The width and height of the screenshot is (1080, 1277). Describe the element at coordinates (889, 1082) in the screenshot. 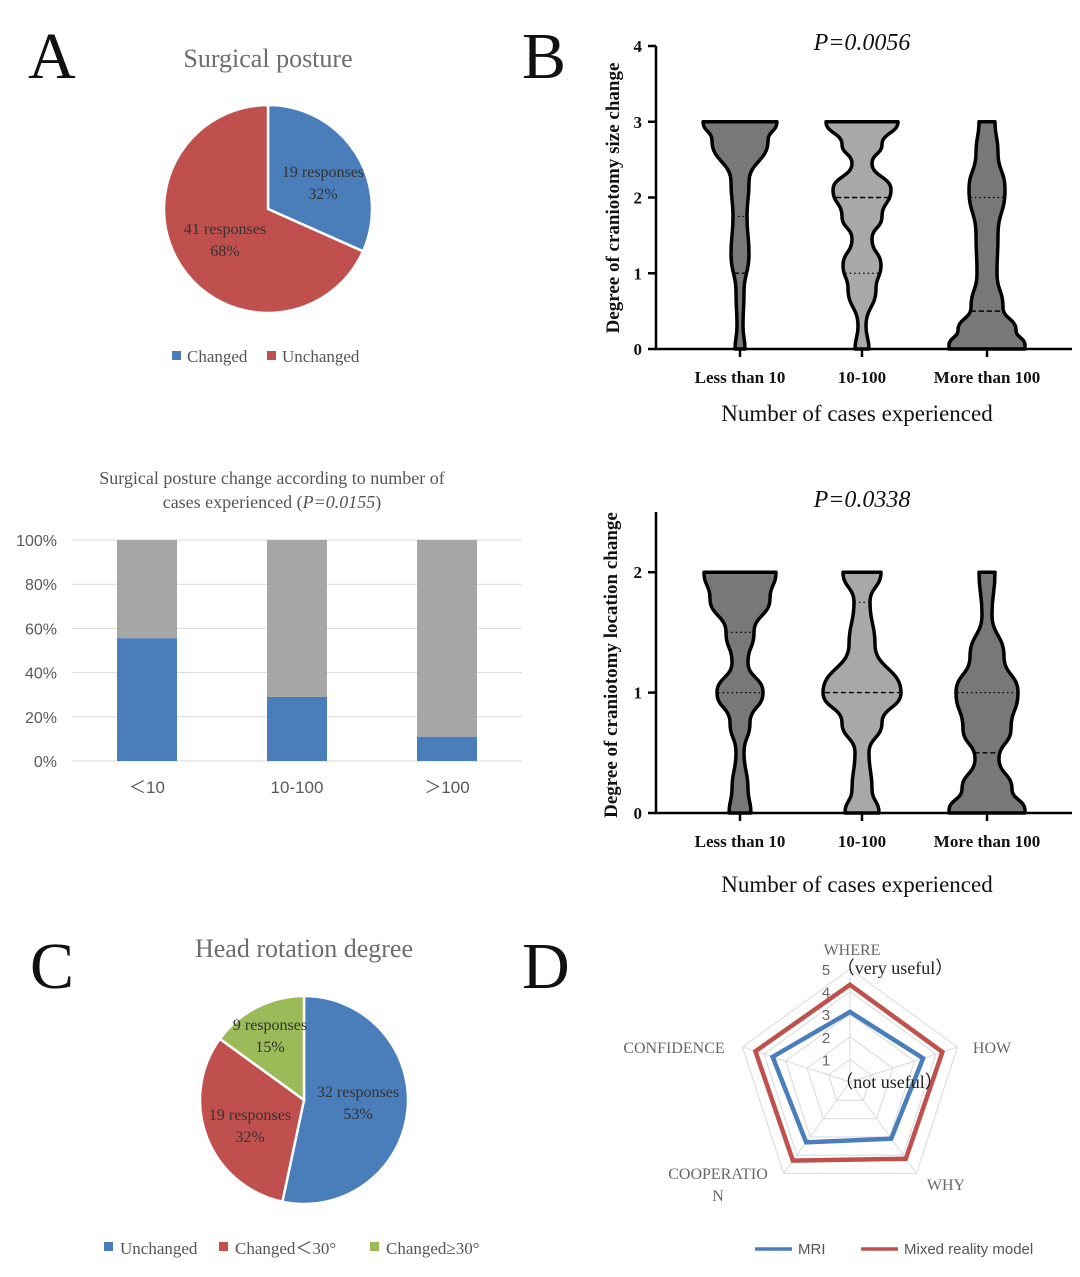

I see `radar-note-not-useful: （not useful）` at that location.